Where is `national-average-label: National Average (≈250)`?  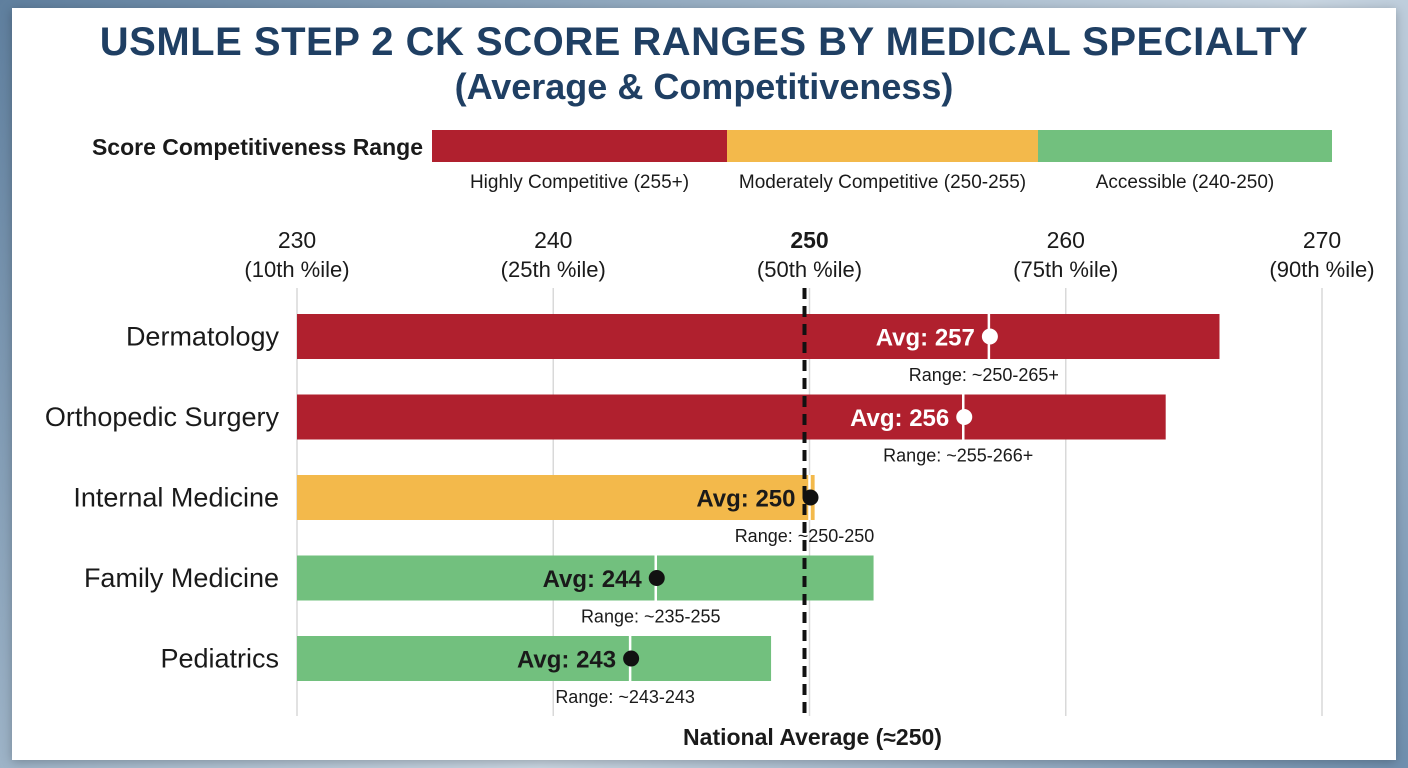
national-average-label: National Average (≈250) is located at coordinates (812, 737).